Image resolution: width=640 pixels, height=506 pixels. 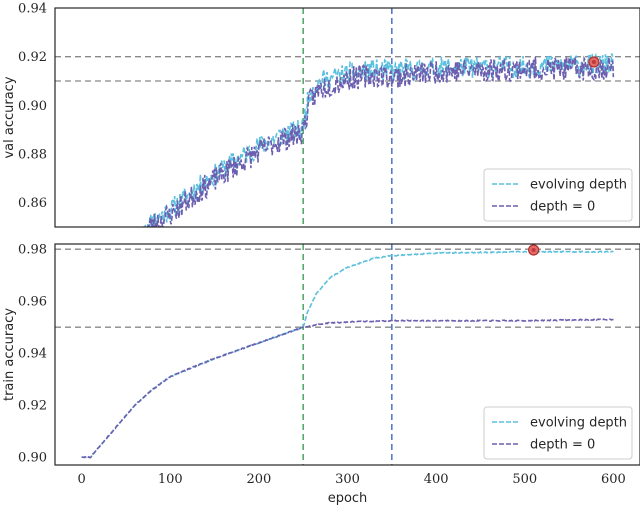 What do you see at coordinates (32, 155) in the screenshot?
I see `y-tick-label: 0.88` at bounding box center [32, 155].